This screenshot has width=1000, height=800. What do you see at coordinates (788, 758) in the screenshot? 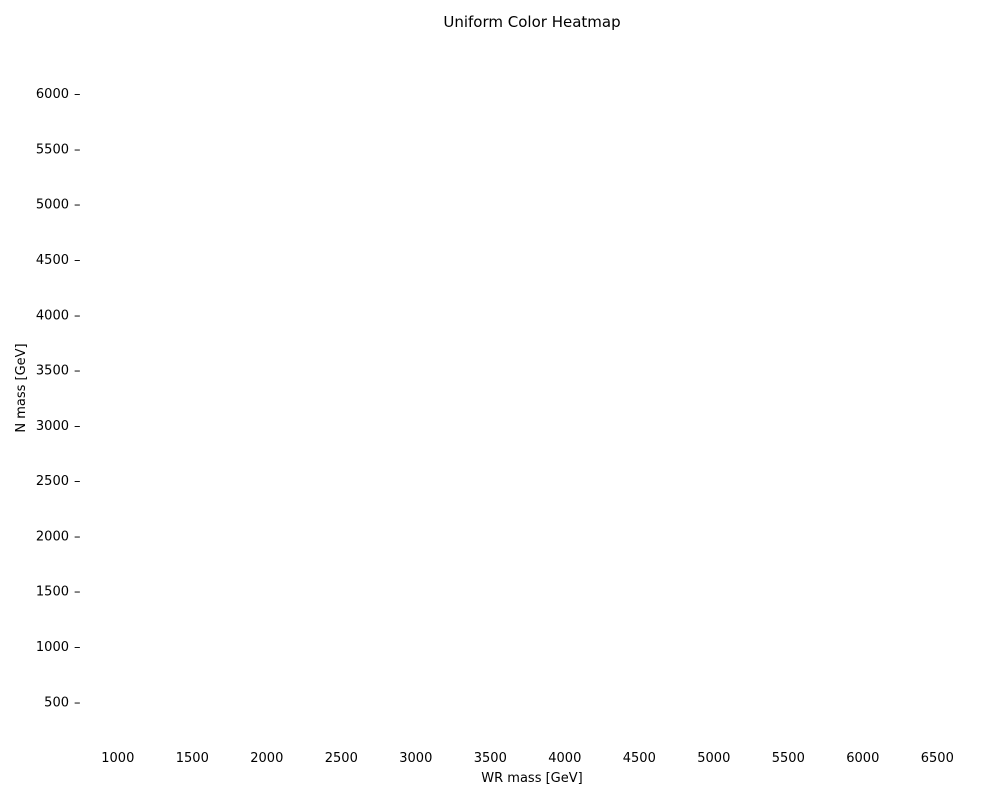
I see `x-tick-label: 5500` at bounding box center [788, 758].